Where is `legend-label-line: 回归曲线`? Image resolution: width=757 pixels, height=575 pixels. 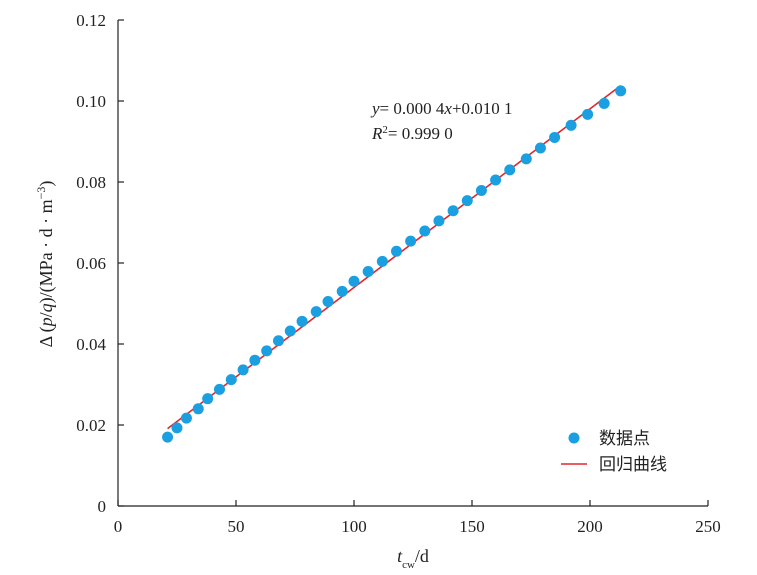
legend-label-line: 回归曲线 is located at coordinates (633, 465).